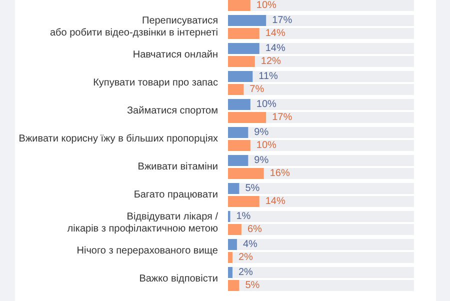 This screenshot has height=301, width=450. I want to click on y-tick-label: Багато працювати, so click(176, 195).